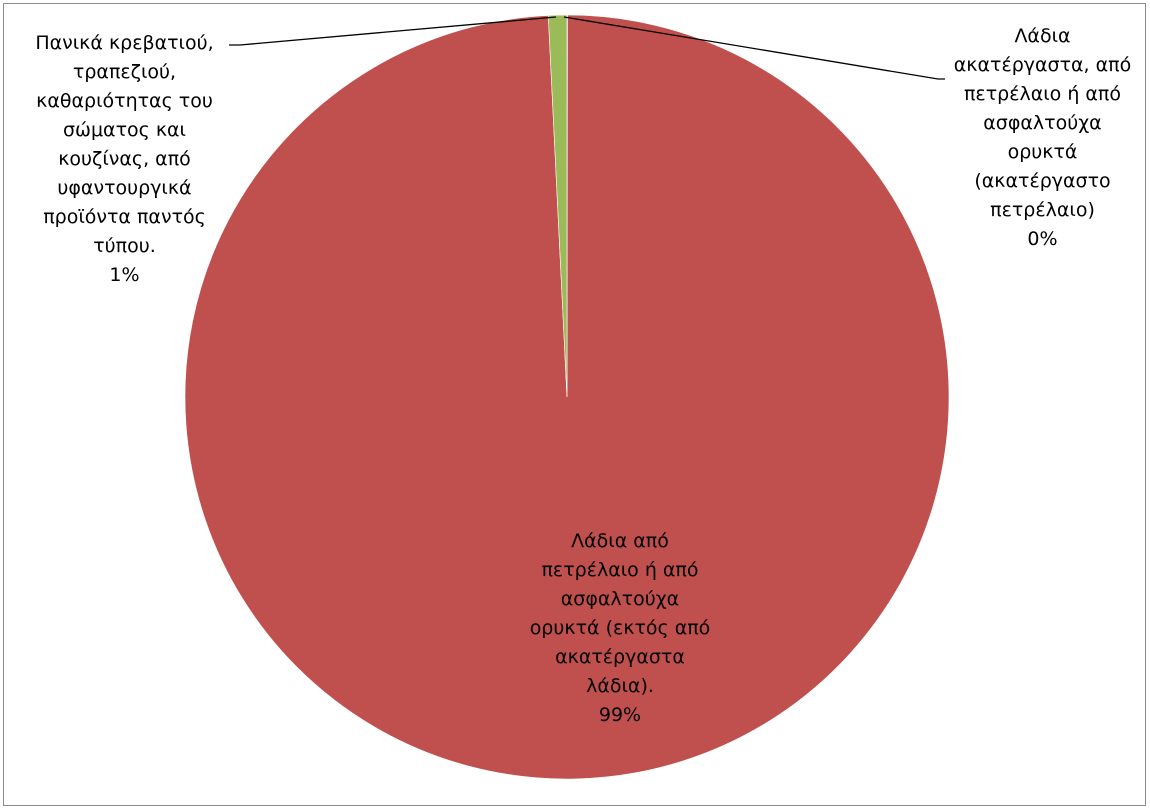  Describe the element at coordinates (557, 206) in the screenshot. I see `pie-slice-textiles` at that location.